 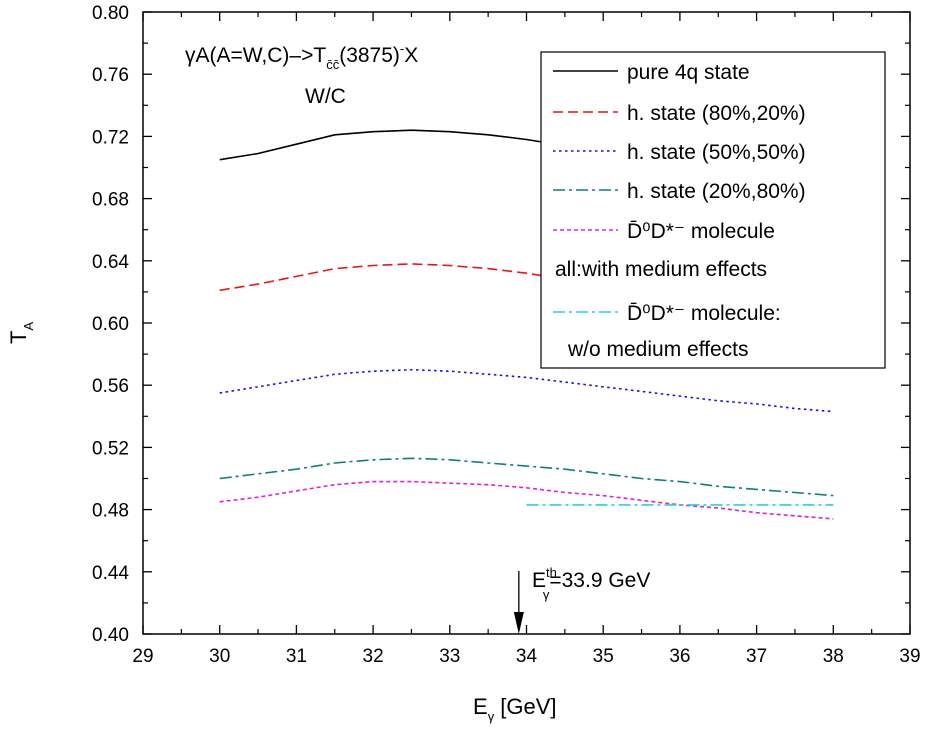 I want to click on threshold-marker, so click(x=518, y=602).